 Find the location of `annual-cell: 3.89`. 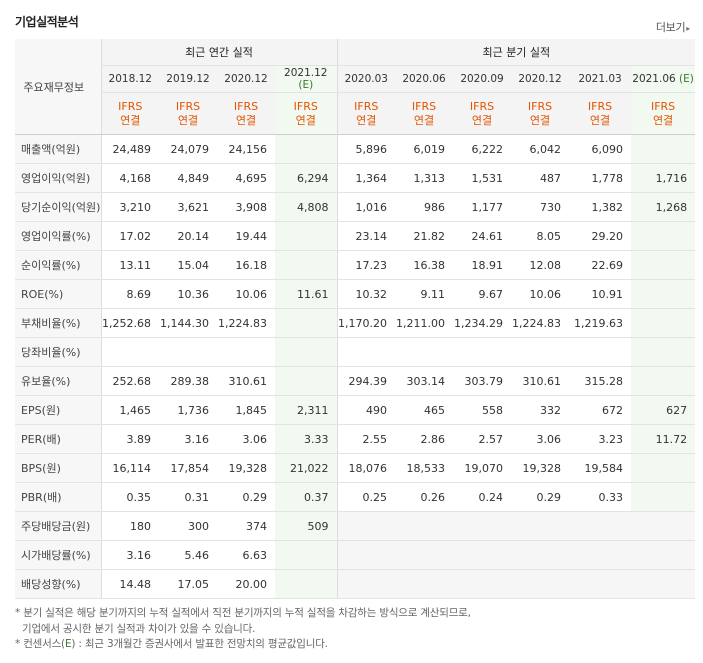

annual-cell: 3.89 is located at coordinates (130, 439).